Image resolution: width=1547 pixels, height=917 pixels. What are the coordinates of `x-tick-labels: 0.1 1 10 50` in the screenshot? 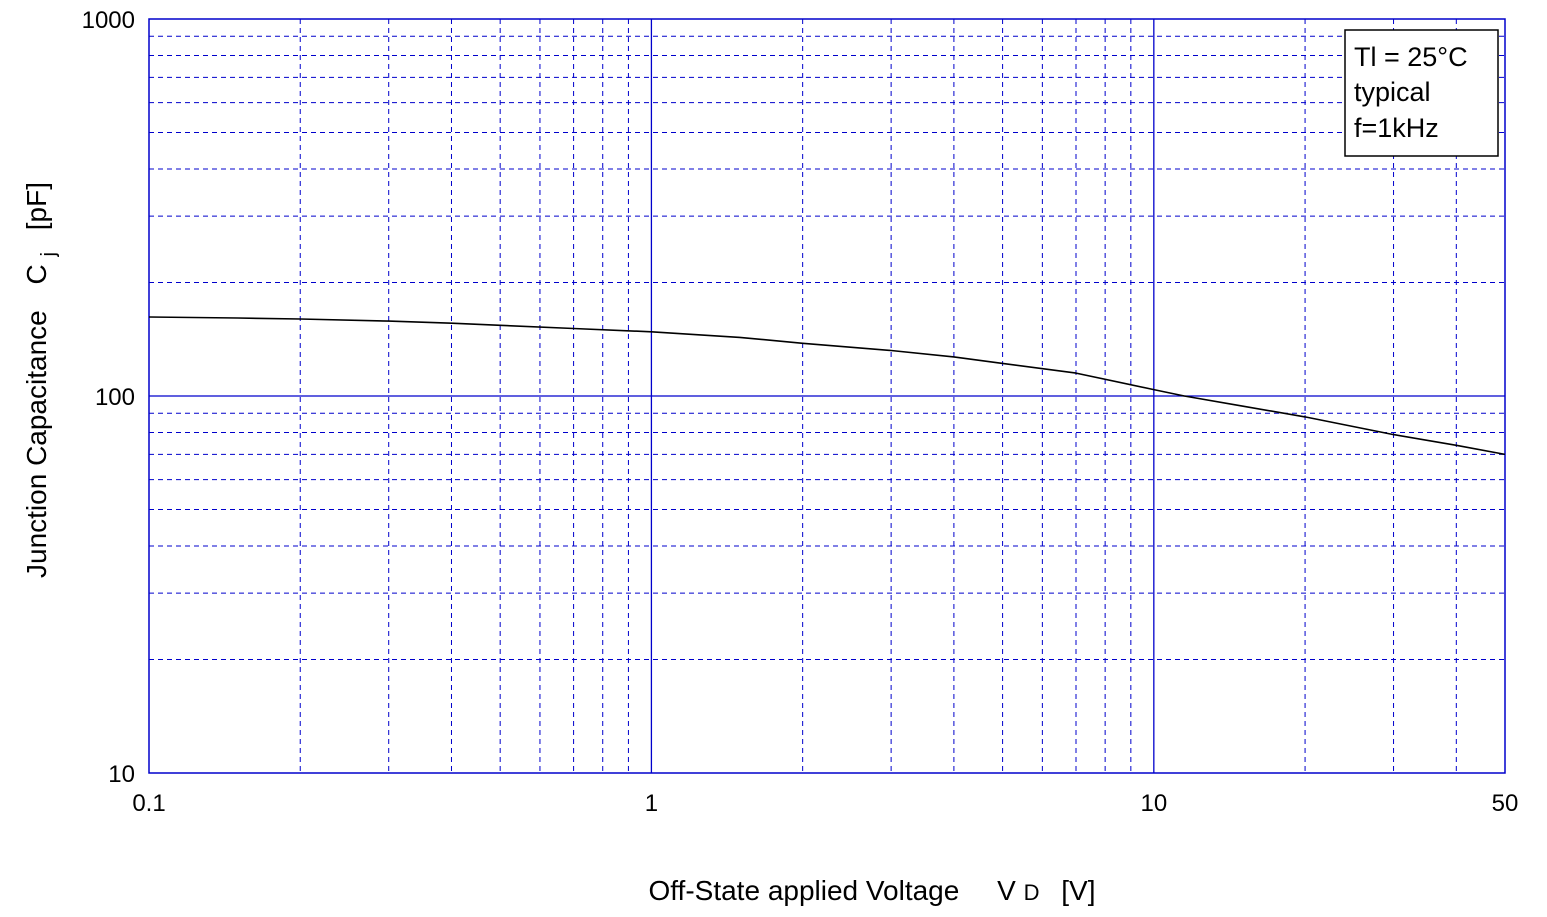 It's located at (825, 803).